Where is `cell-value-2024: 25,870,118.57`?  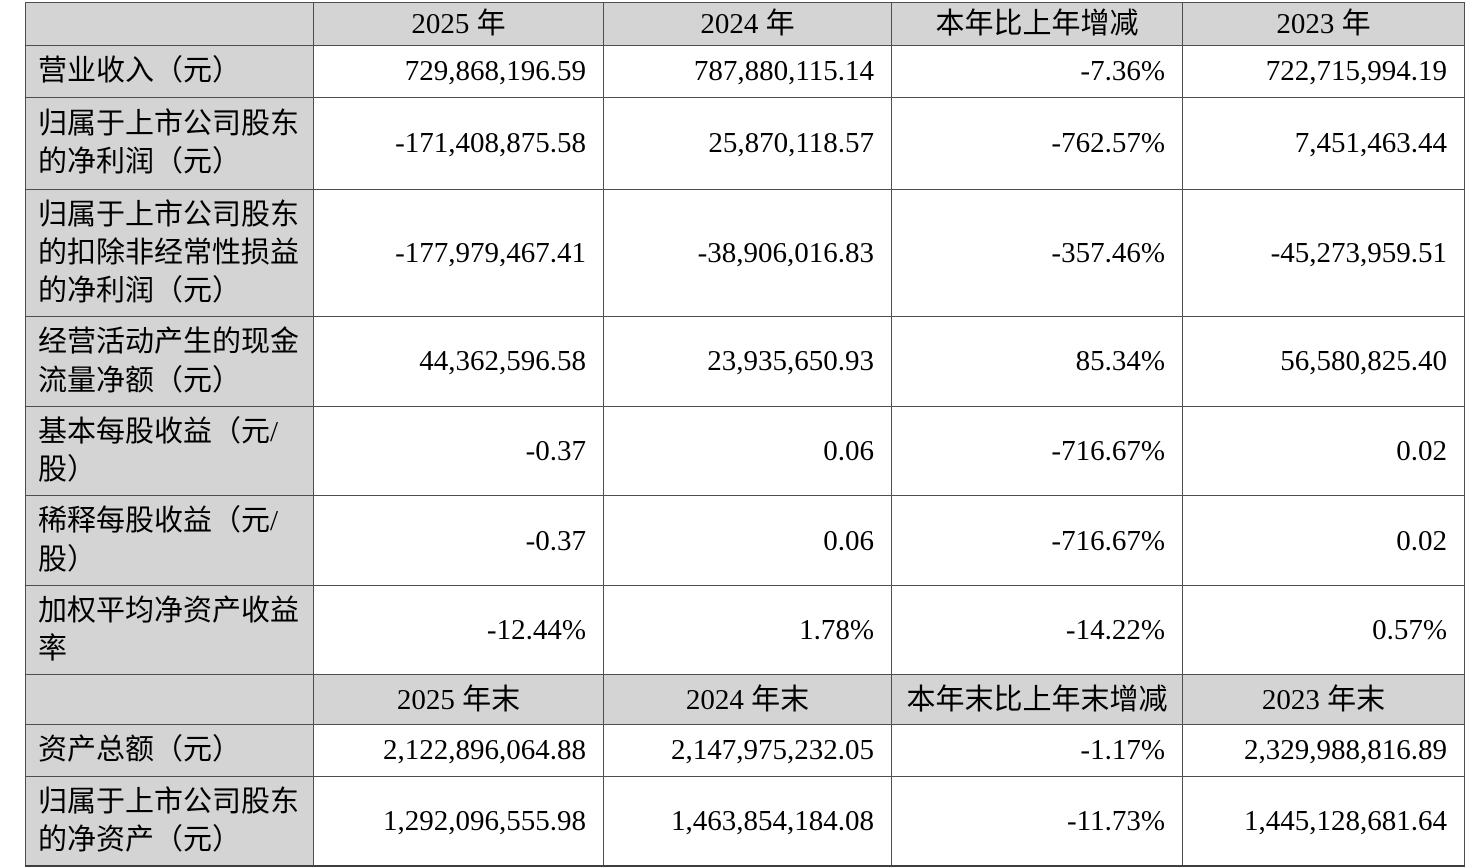 cell-value-2024: 25,870,118.57 is located at coordinates (747, 143).